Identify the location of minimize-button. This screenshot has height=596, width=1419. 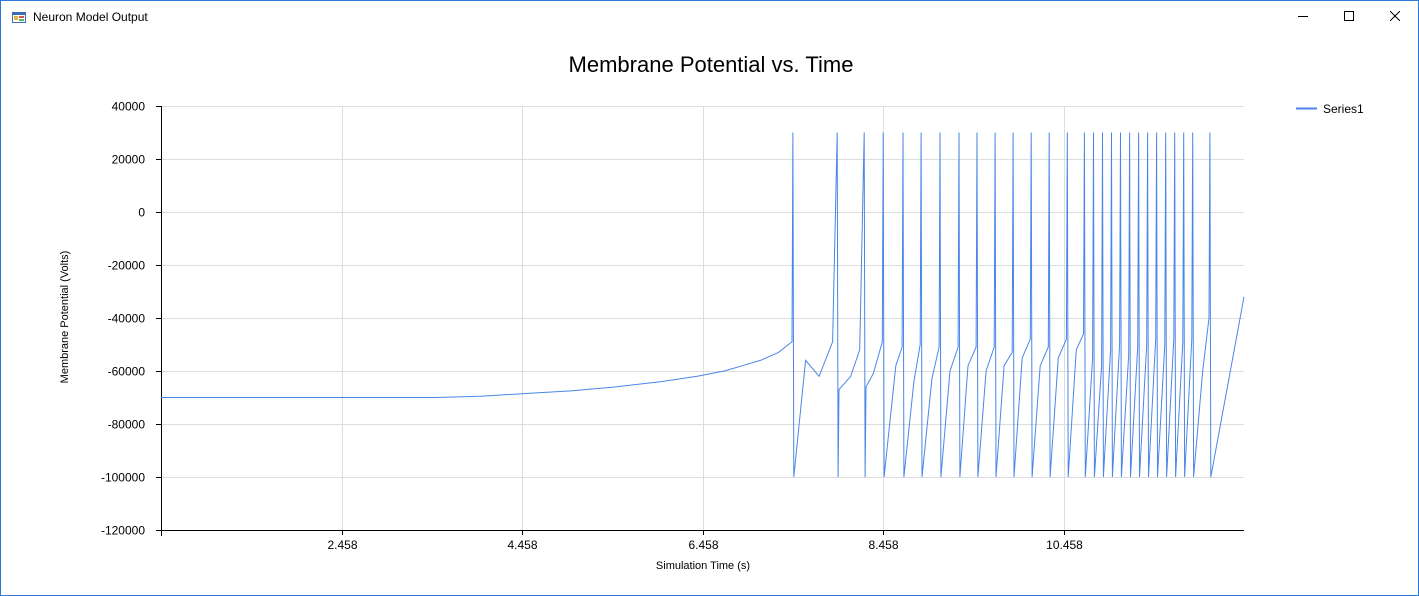
(1303, 17).